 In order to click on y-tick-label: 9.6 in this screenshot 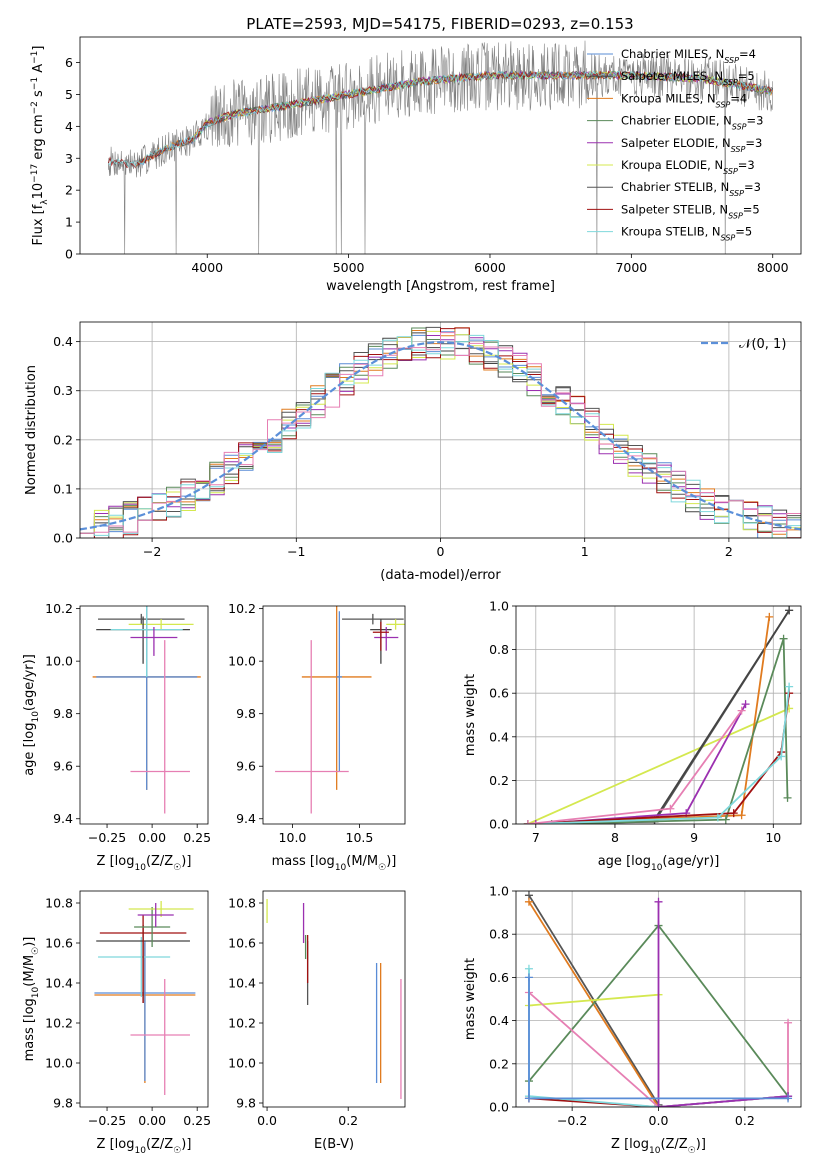, I will do `click(63, 766)`.